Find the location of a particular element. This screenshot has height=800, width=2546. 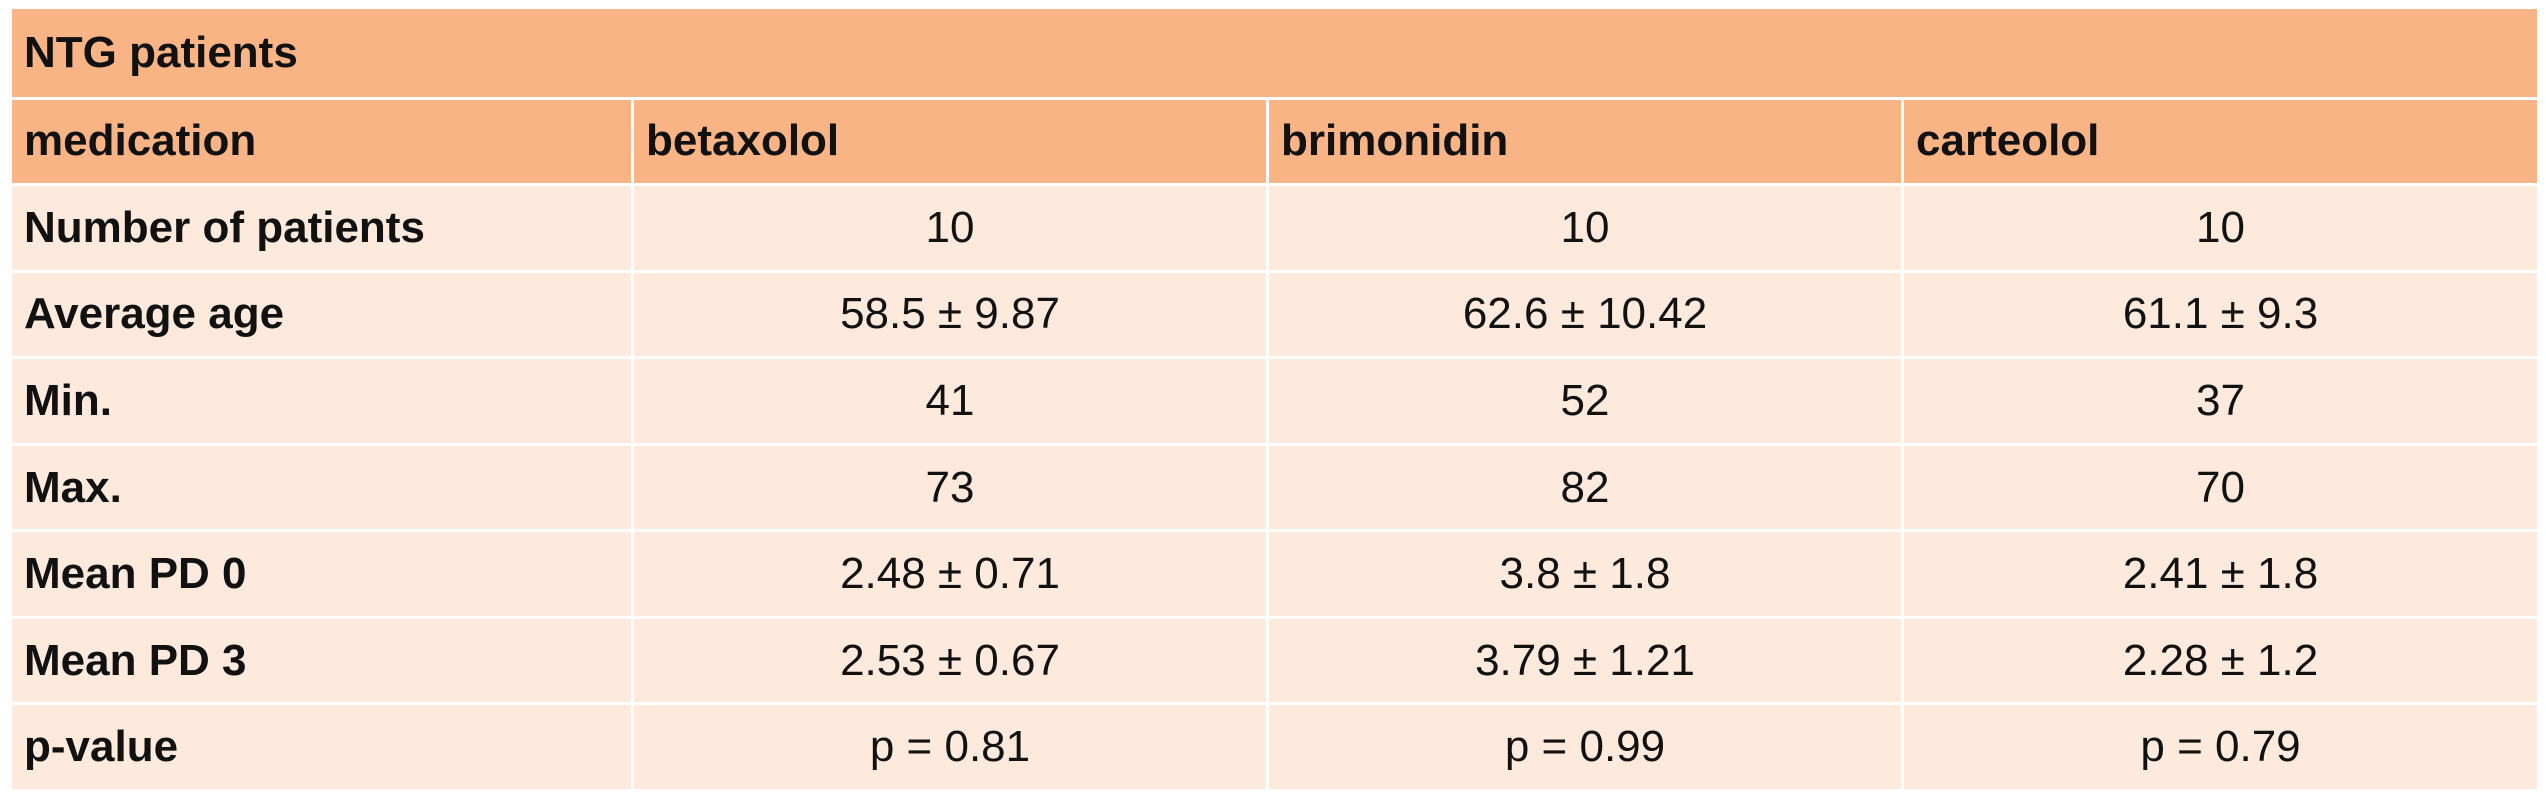

header-carteolol: carteolol is located at coordinates (2220, 141).